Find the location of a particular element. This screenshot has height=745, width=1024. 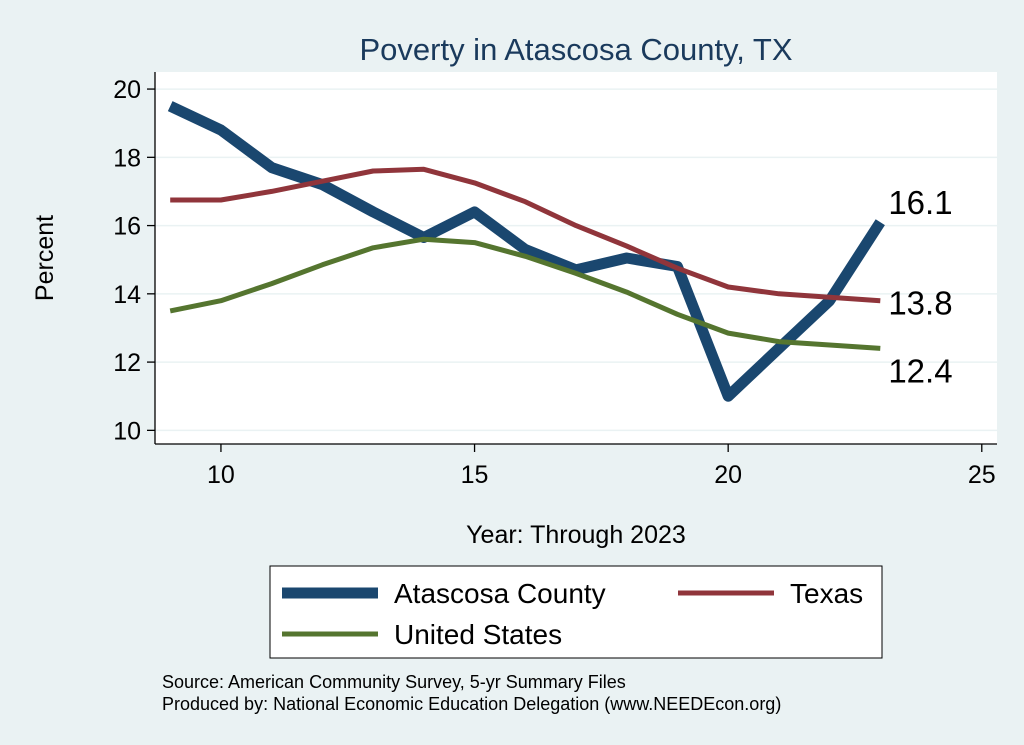

end-label-united-states: 12.4 is located at coordinates (920, 370).